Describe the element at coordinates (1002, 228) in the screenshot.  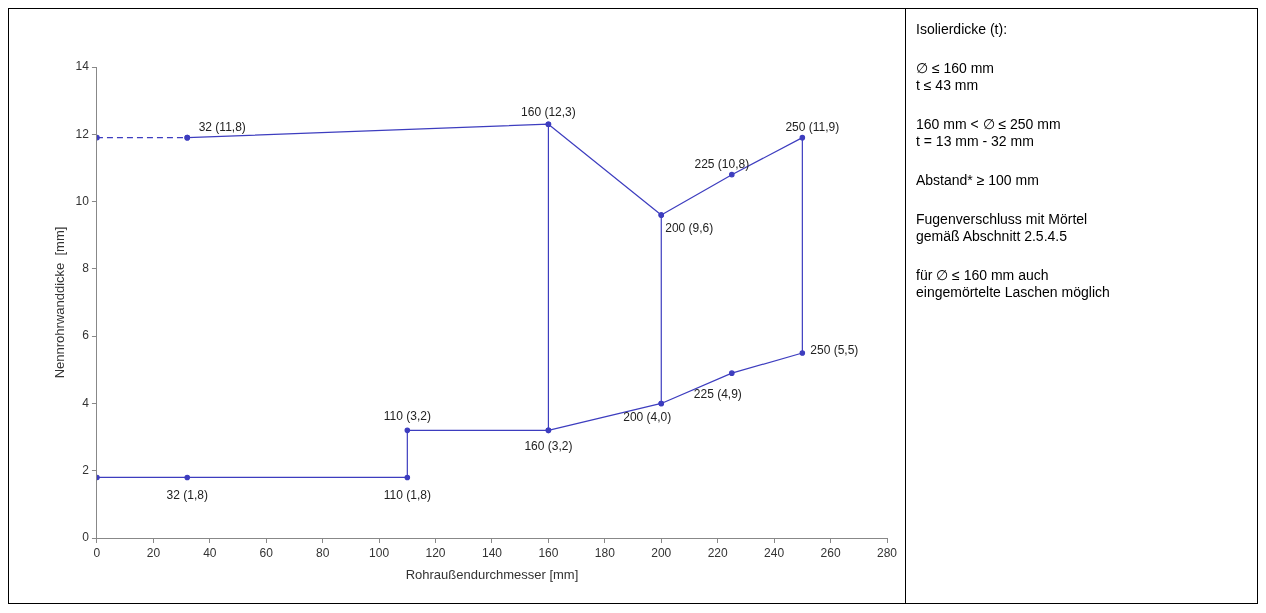
I see `text: Fugenverschluss mit Mörtel gemäß Abschnitt 2.5.4.5` at that location.